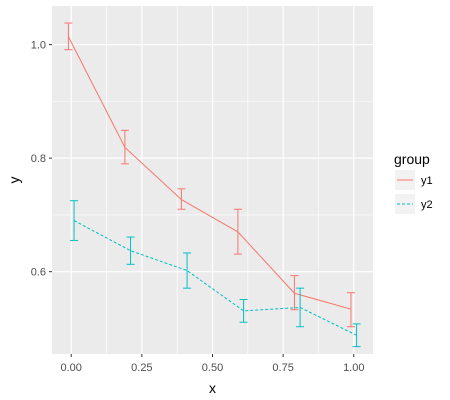  What do you see at coordinates (71, 368) in the screenshot?
I see `x-tick-label: 0.00` at bounding box center [71, 368].